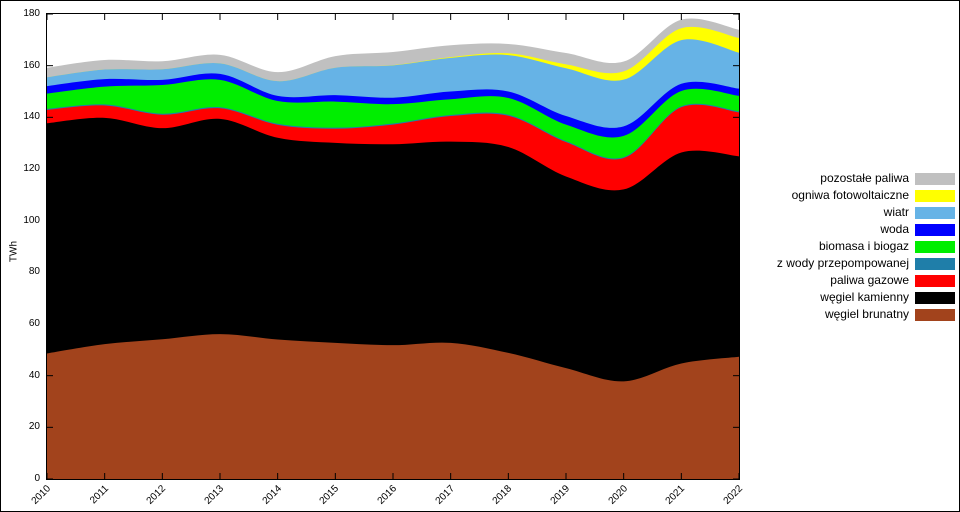 Image resolution: width=960 pixels, height=512 pixels. I want to click on legend-item: ogniwa fotowoltaiczne, so click(873, 195).